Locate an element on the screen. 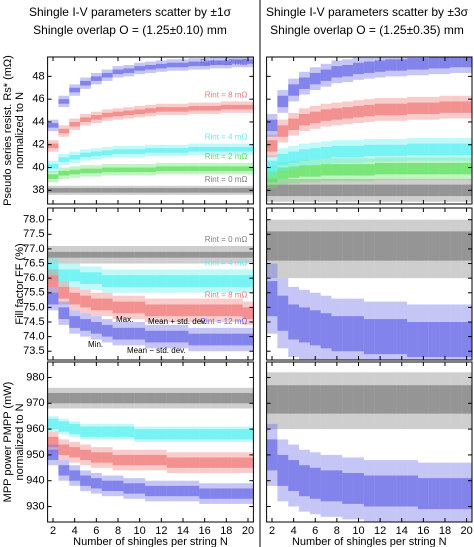 The height and width of the screenshot is (547, 474). y-tick-label: 940 is located at coordinates (35, 481).